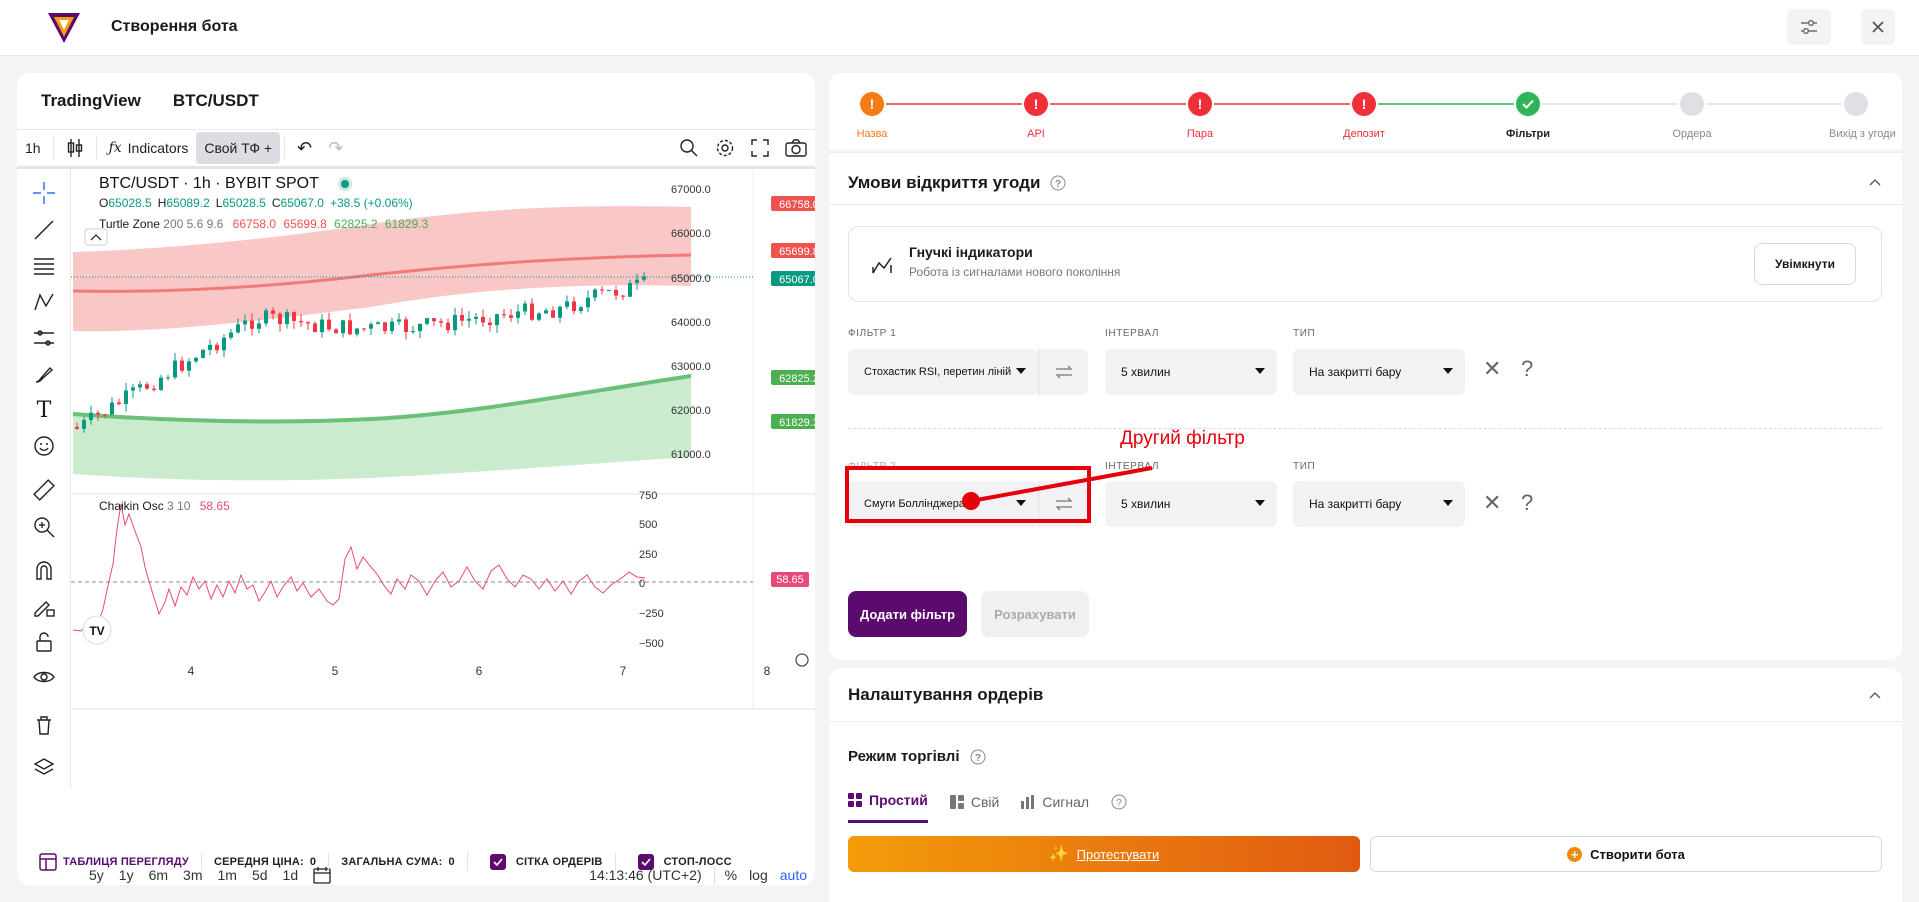 The image size is (1919, 902). I want to click on chart-settings-button, so click(725, 148).